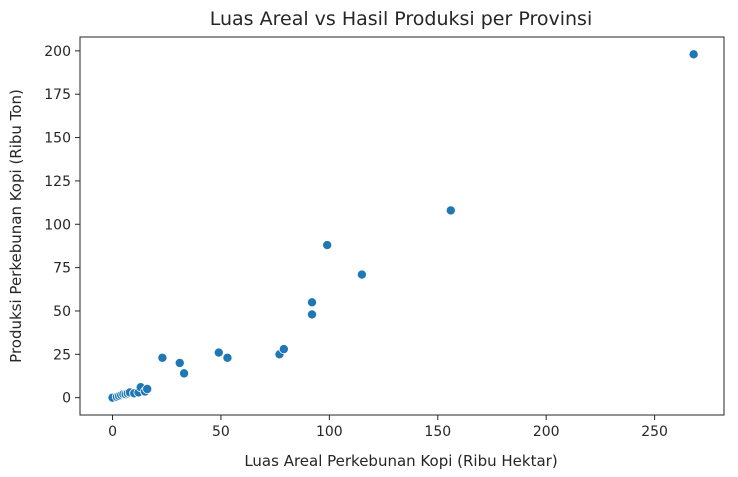  I want to click on x-axis: 0 50 100 150 200 250, so click(388, 427).